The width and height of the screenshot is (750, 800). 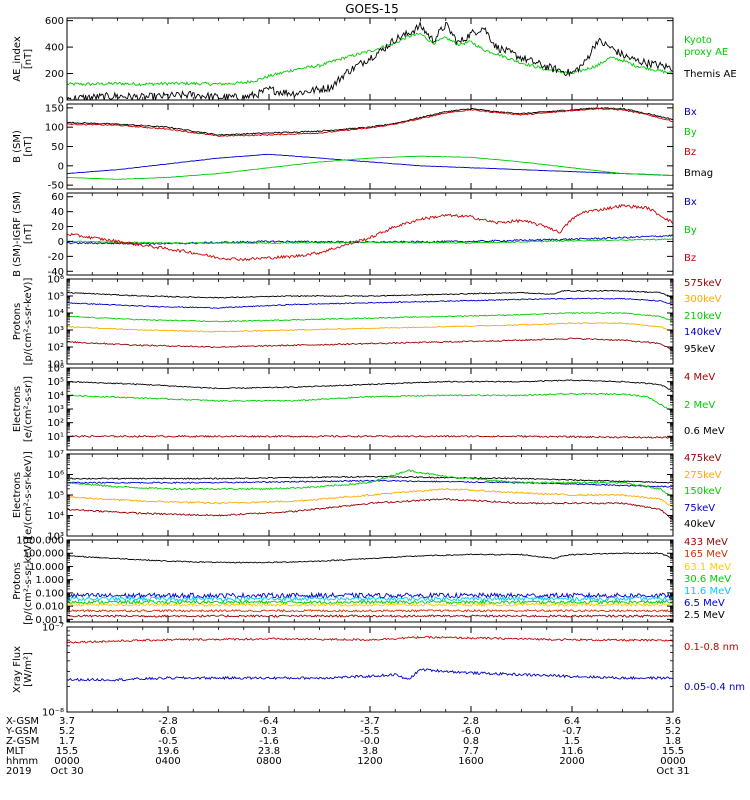 I want to click on y-axis-label: Xray Flux[W/m²], so click(x=23, y=669).